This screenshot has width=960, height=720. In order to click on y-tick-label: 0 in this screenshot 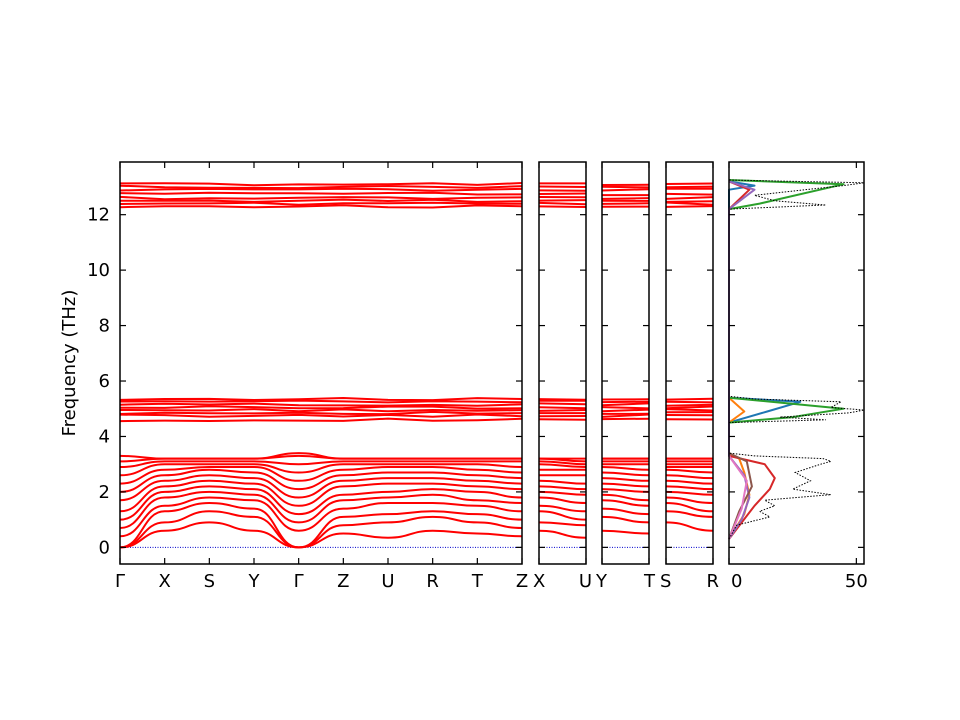, I will do `click(104, 547)`.